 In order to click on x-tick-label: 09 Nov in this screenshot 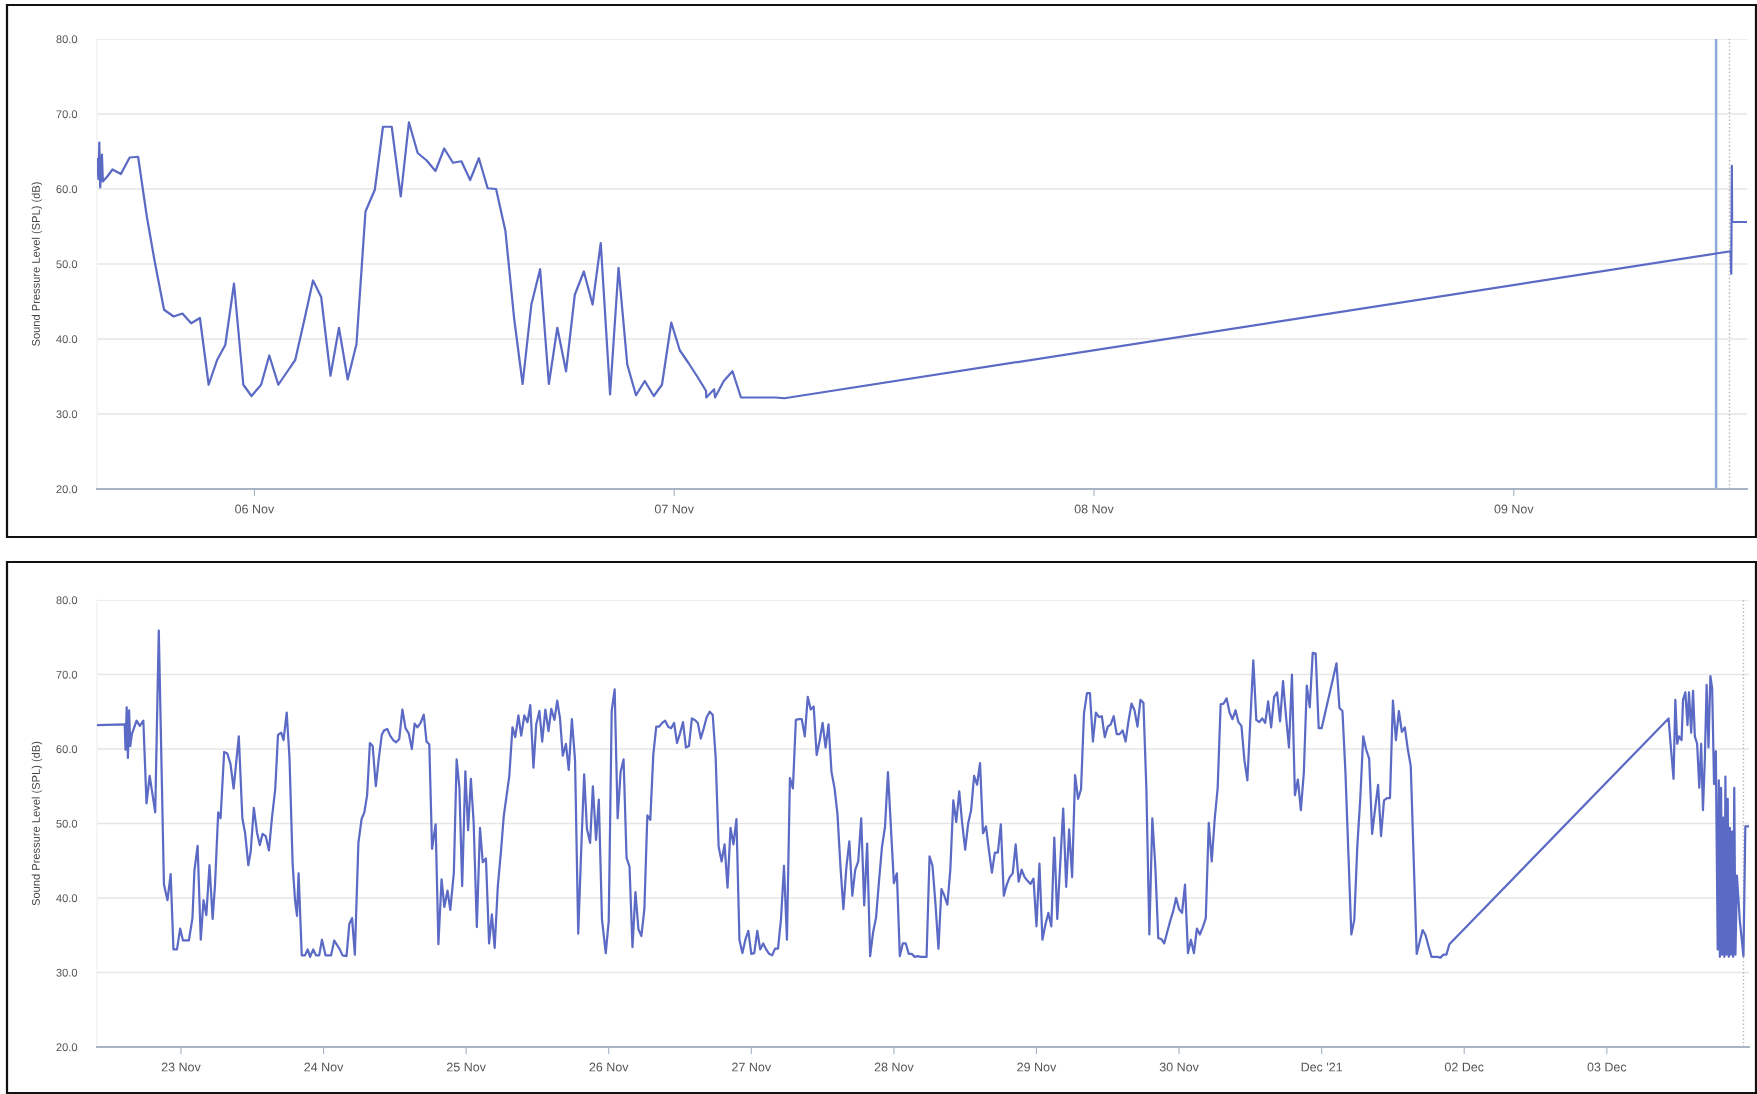, I will do `click(1514, 509)`.